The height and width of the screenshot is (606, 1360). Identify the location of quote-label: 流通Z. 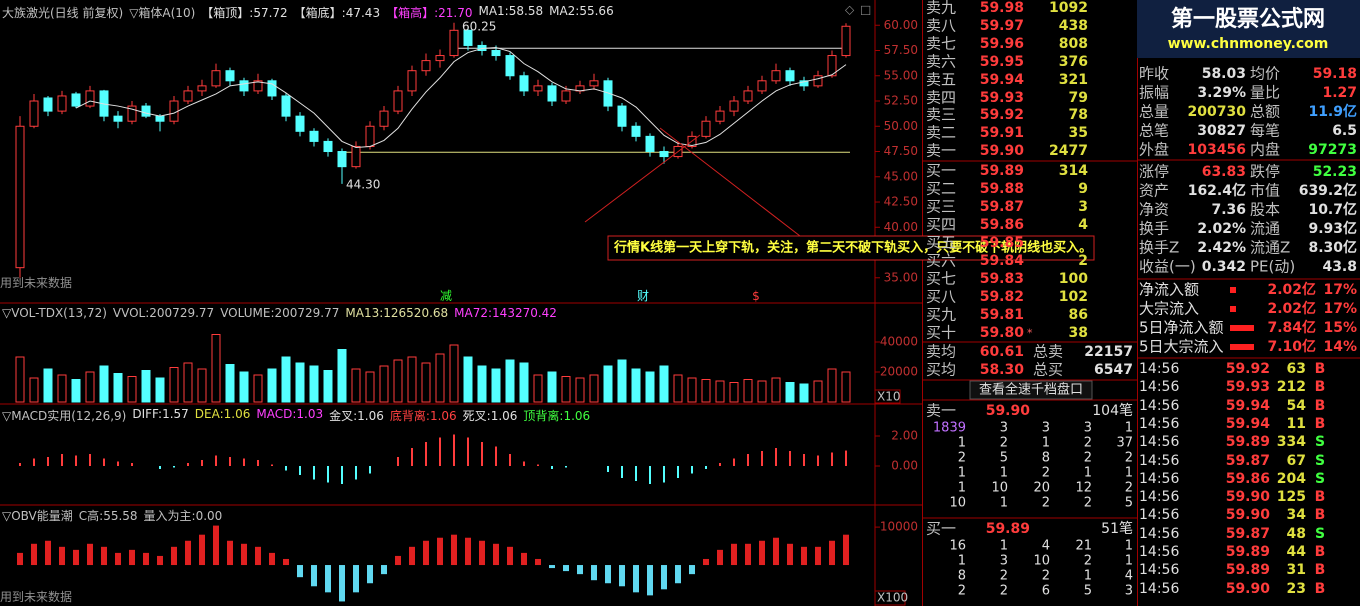
(1270, 247).